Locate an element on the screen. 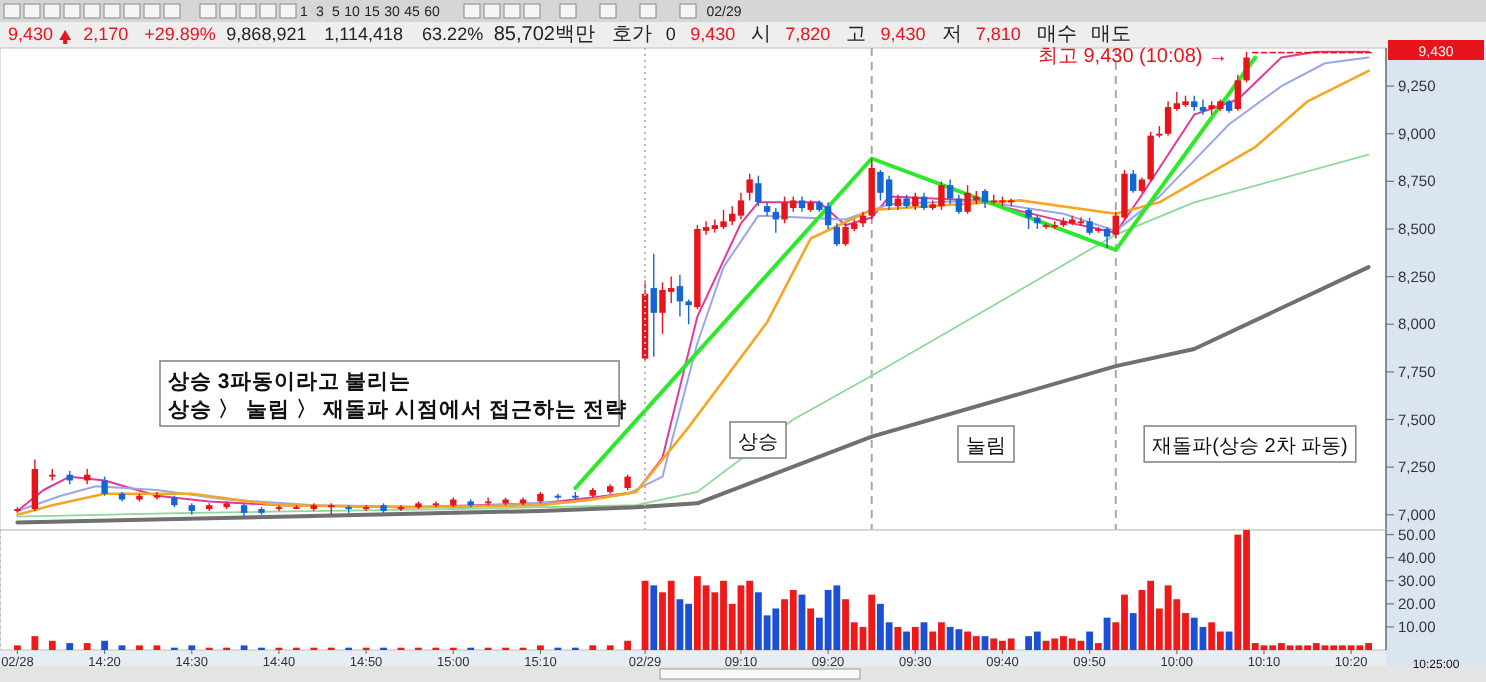  text: 저 is located at coordinates (951, 35).